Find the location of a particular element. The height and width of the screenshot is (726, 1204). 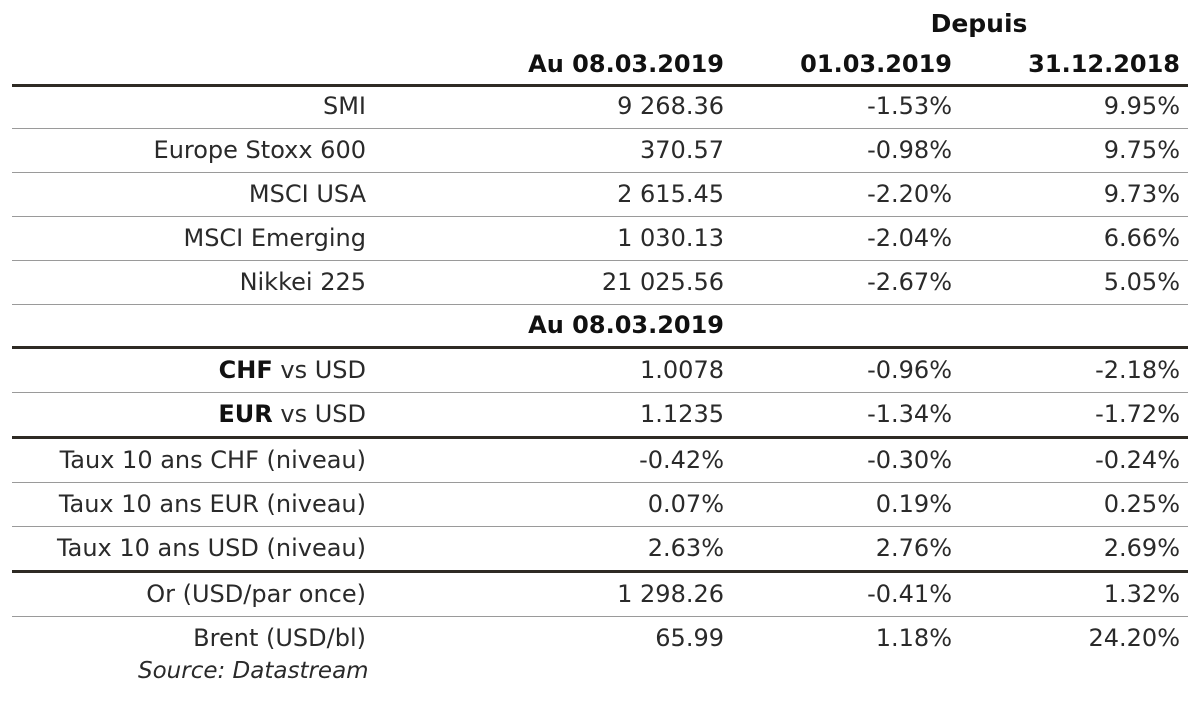

row-value-since-week: -0.98% is located at coordinates (909, 150).